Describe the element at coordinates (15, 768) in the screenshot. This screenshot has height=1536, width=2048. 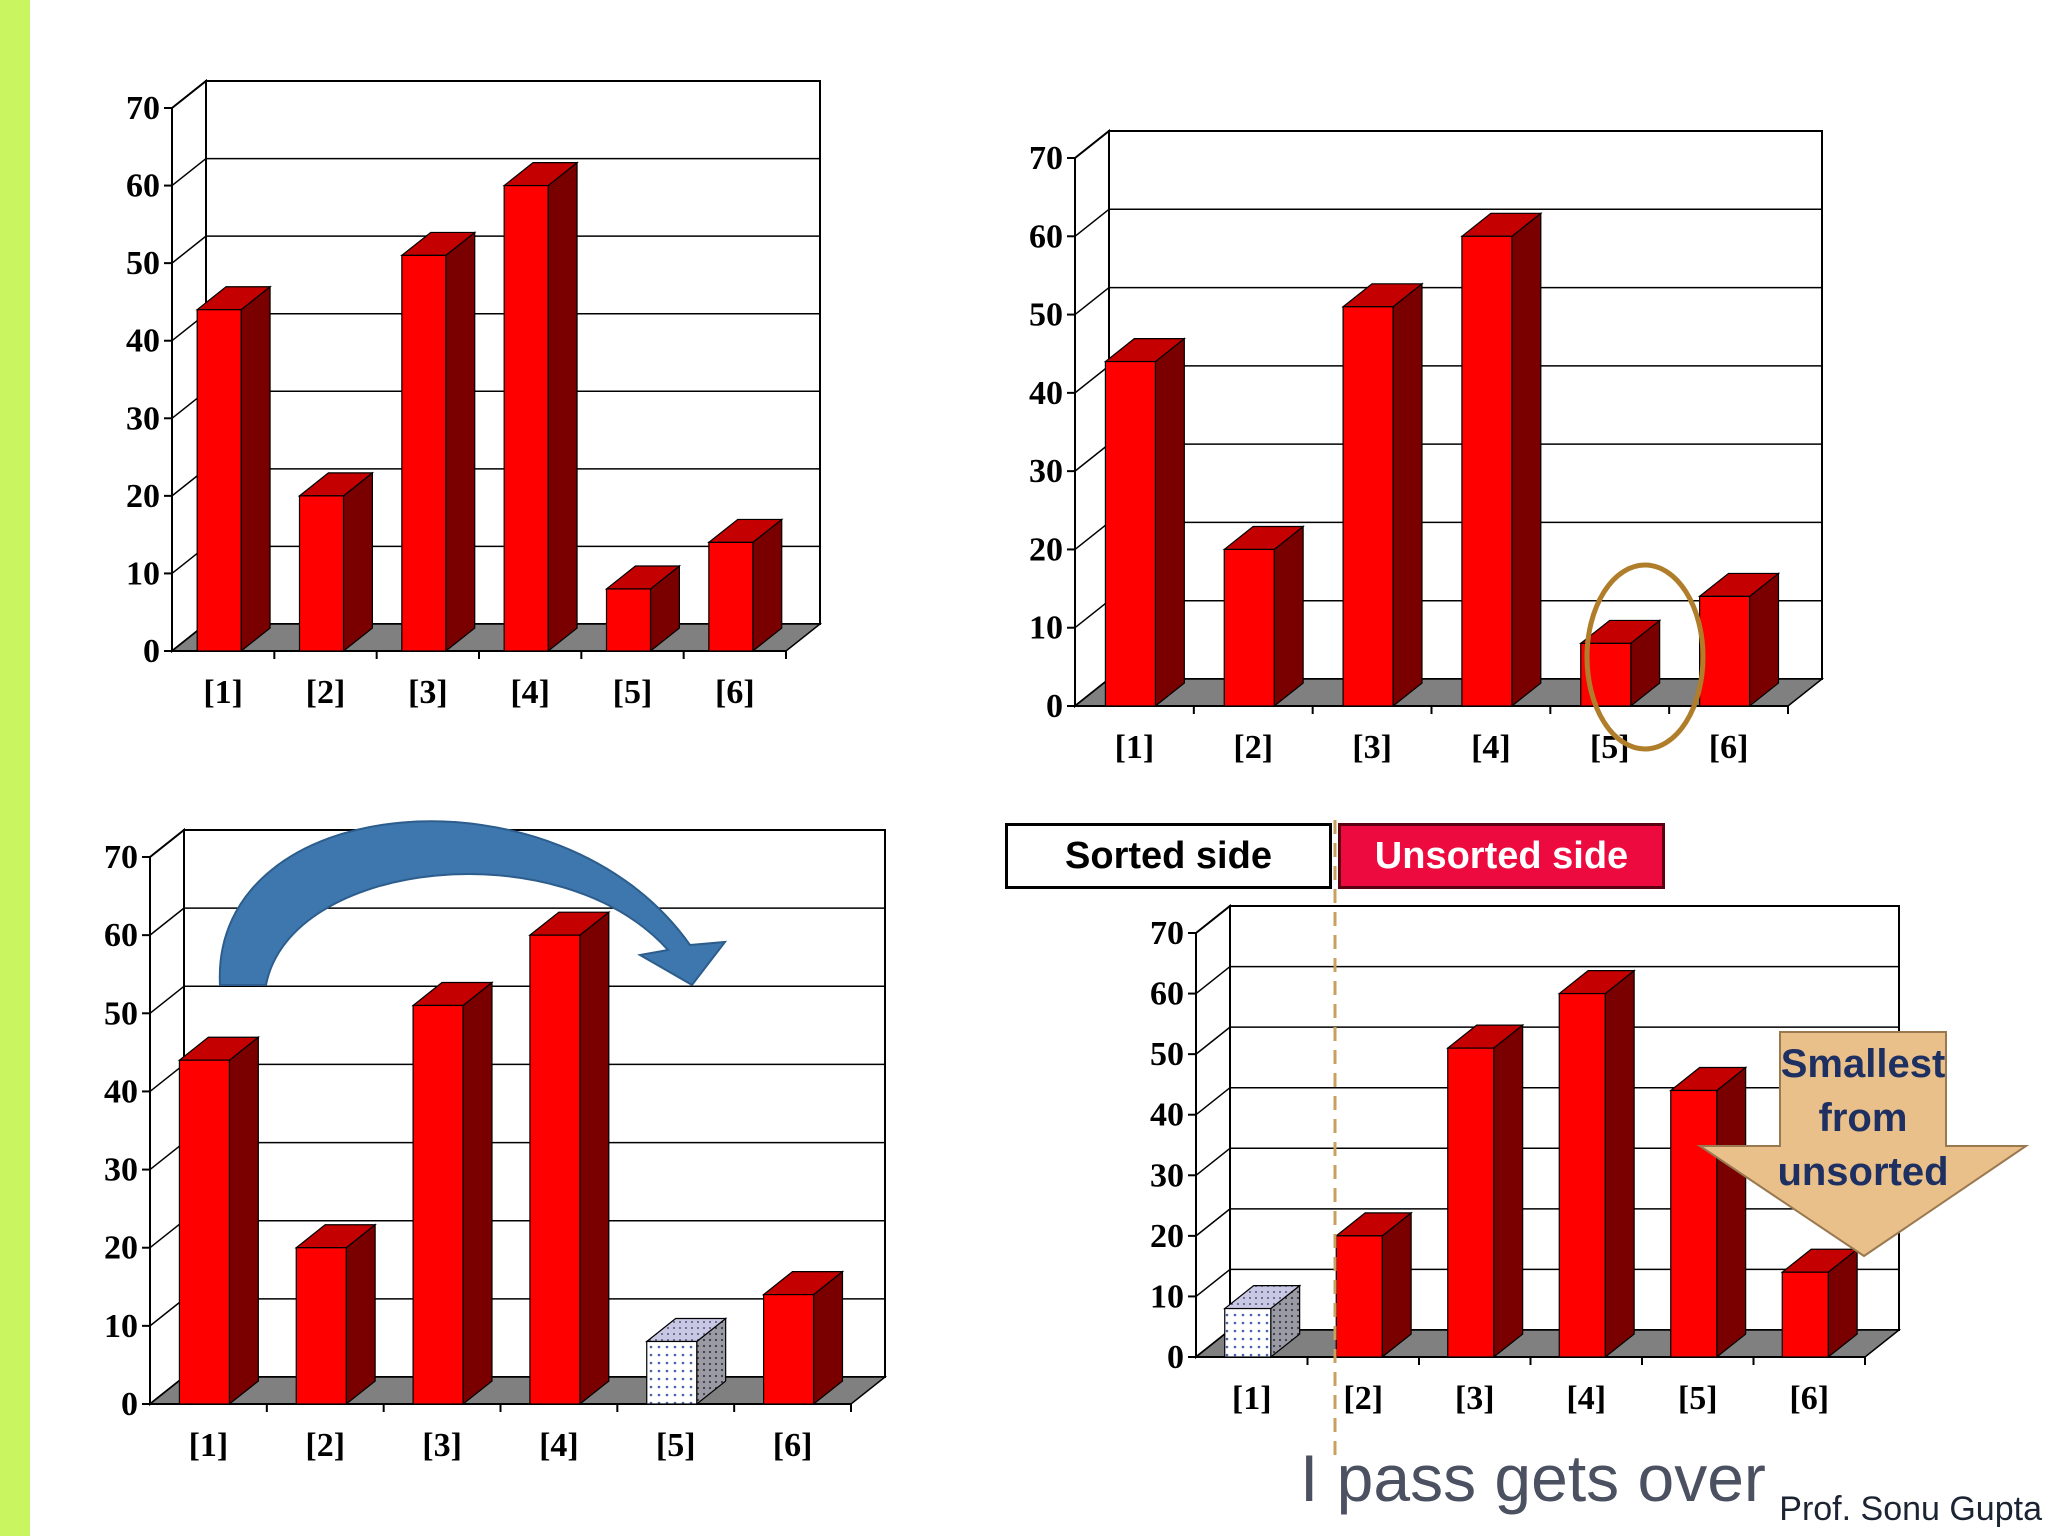
I see `side-accent-bar` at that location.